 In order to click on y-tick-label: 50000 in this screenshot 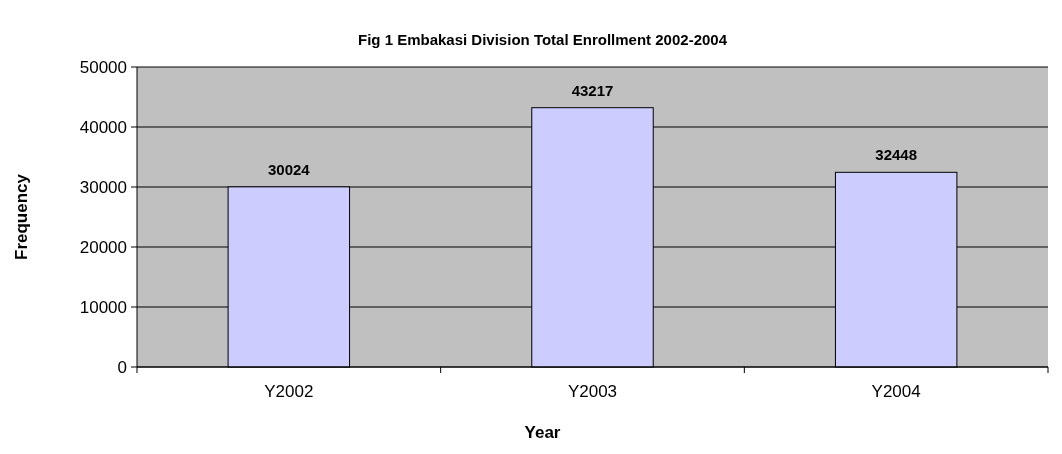, I will do `click(103, 67)`.